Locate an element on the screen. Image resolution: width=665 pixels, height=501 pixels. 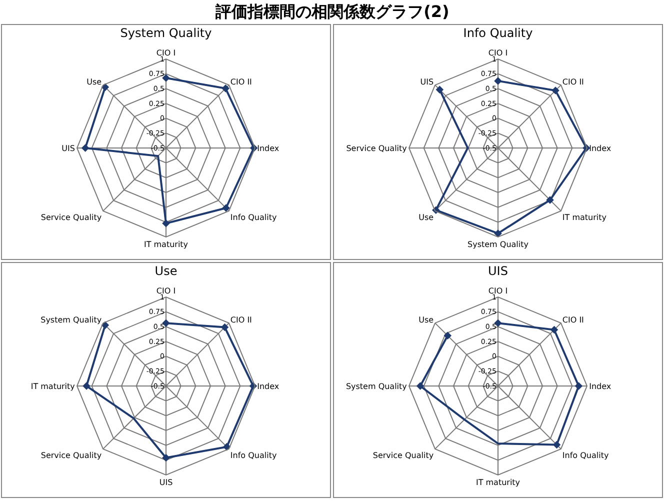
chart-title: UIS is located at coordinates (498, 271).